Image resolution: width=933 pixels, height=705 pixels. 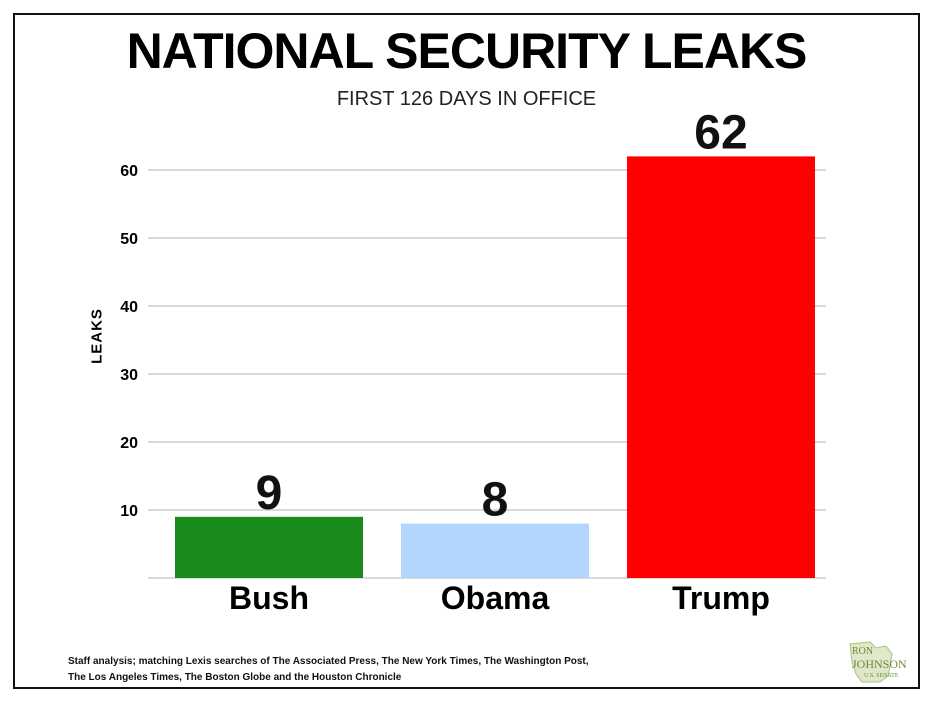 I want to click on chart-subtitle: FIRST 126 DAYS IN OFFICE, so click(x=466, y=99).